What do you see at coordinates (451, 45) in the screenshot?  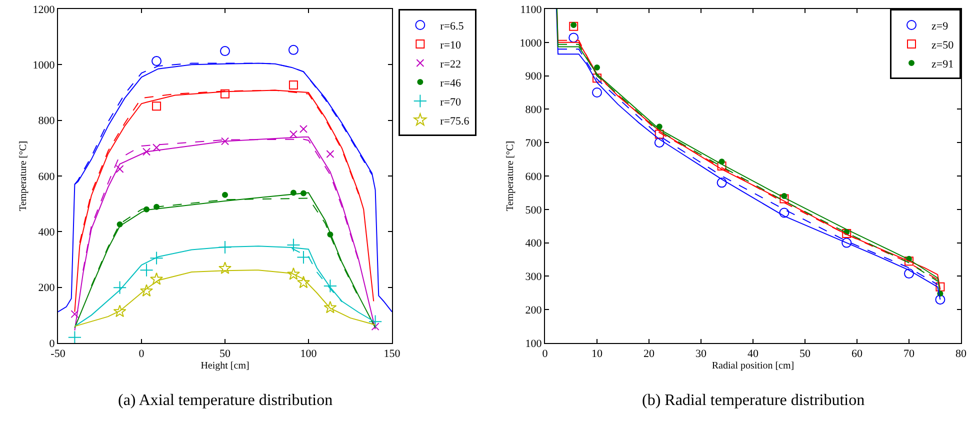 I see `legend-label: r=10` at bounding box center [451, 45].